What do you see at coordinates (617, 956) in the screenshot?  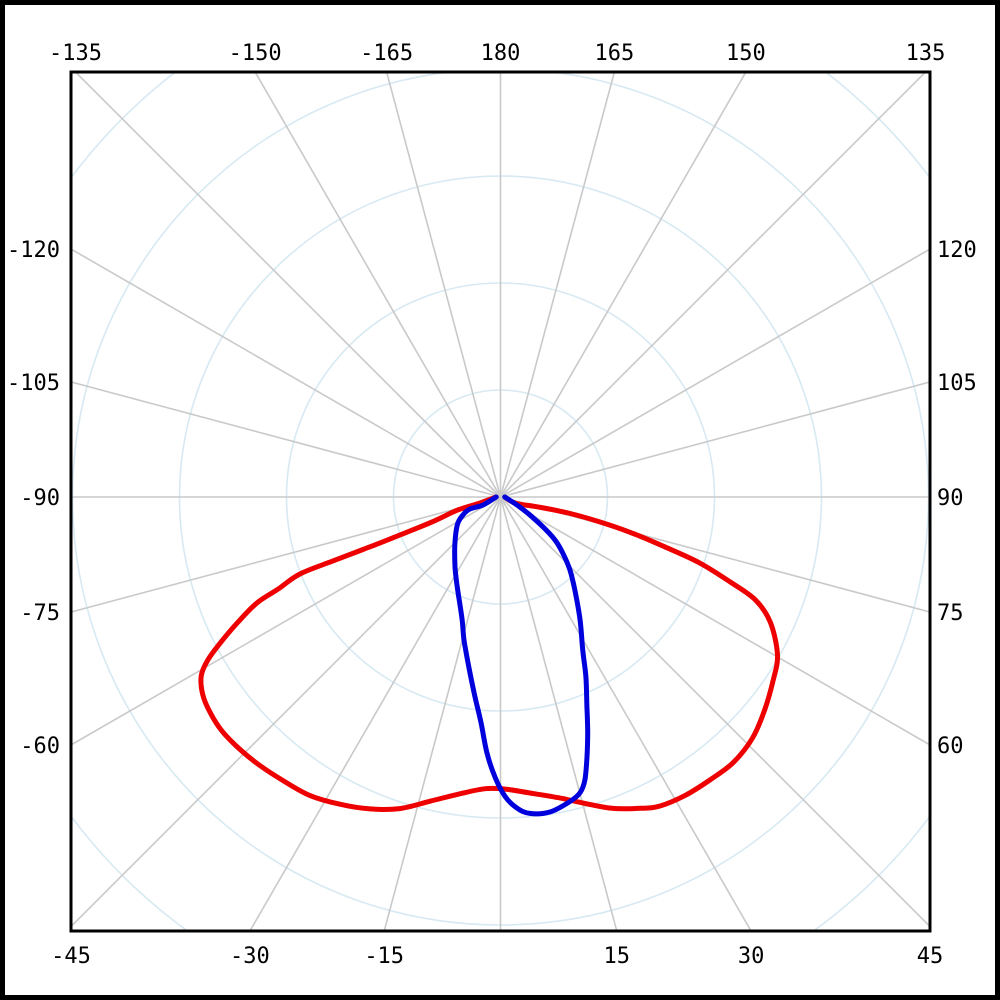 I see `angle-label-15: 15` at bounding box center [617, 956].